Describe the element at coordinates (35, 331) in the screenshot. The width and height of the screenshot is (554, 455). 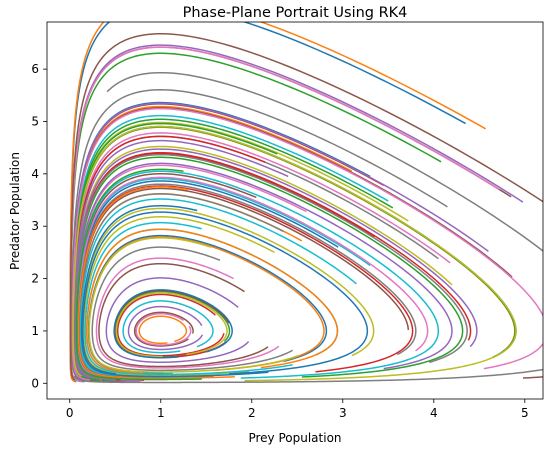
I see `y-tick-label: 1` at that location.